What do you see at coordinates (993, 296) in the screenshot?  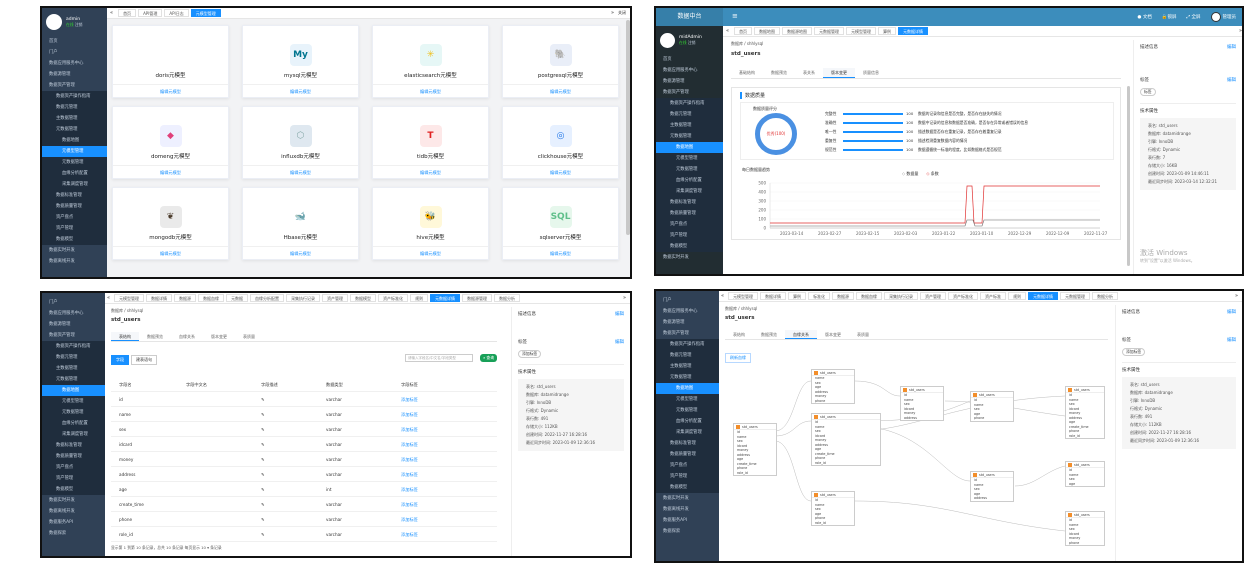 I see `tab-item: 资产标准` at bounding box center [993, 296].